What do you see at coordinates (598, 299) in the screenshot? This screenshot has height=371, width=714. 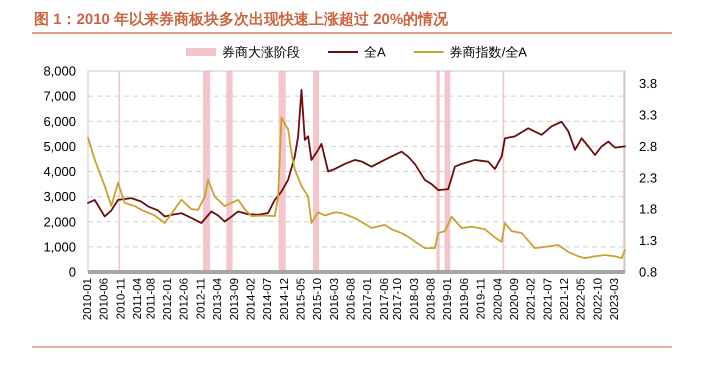 I see `x-tick-label: 2022-10` at bounding box center [598, 299].